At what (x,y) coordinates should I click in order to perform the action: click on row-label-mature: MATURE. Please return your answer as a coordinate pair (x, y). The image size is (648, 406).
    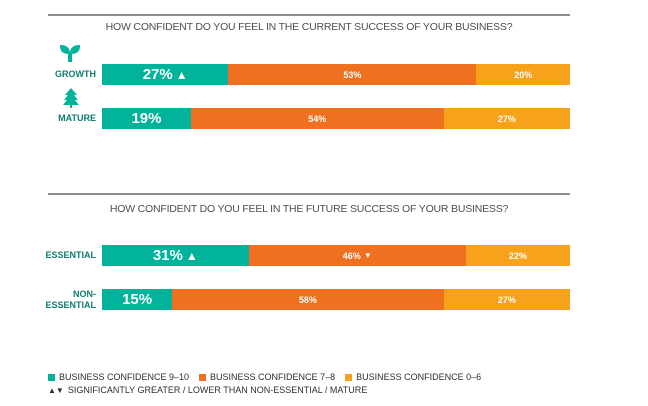
    Looking at the image, I should click on (77, 118).